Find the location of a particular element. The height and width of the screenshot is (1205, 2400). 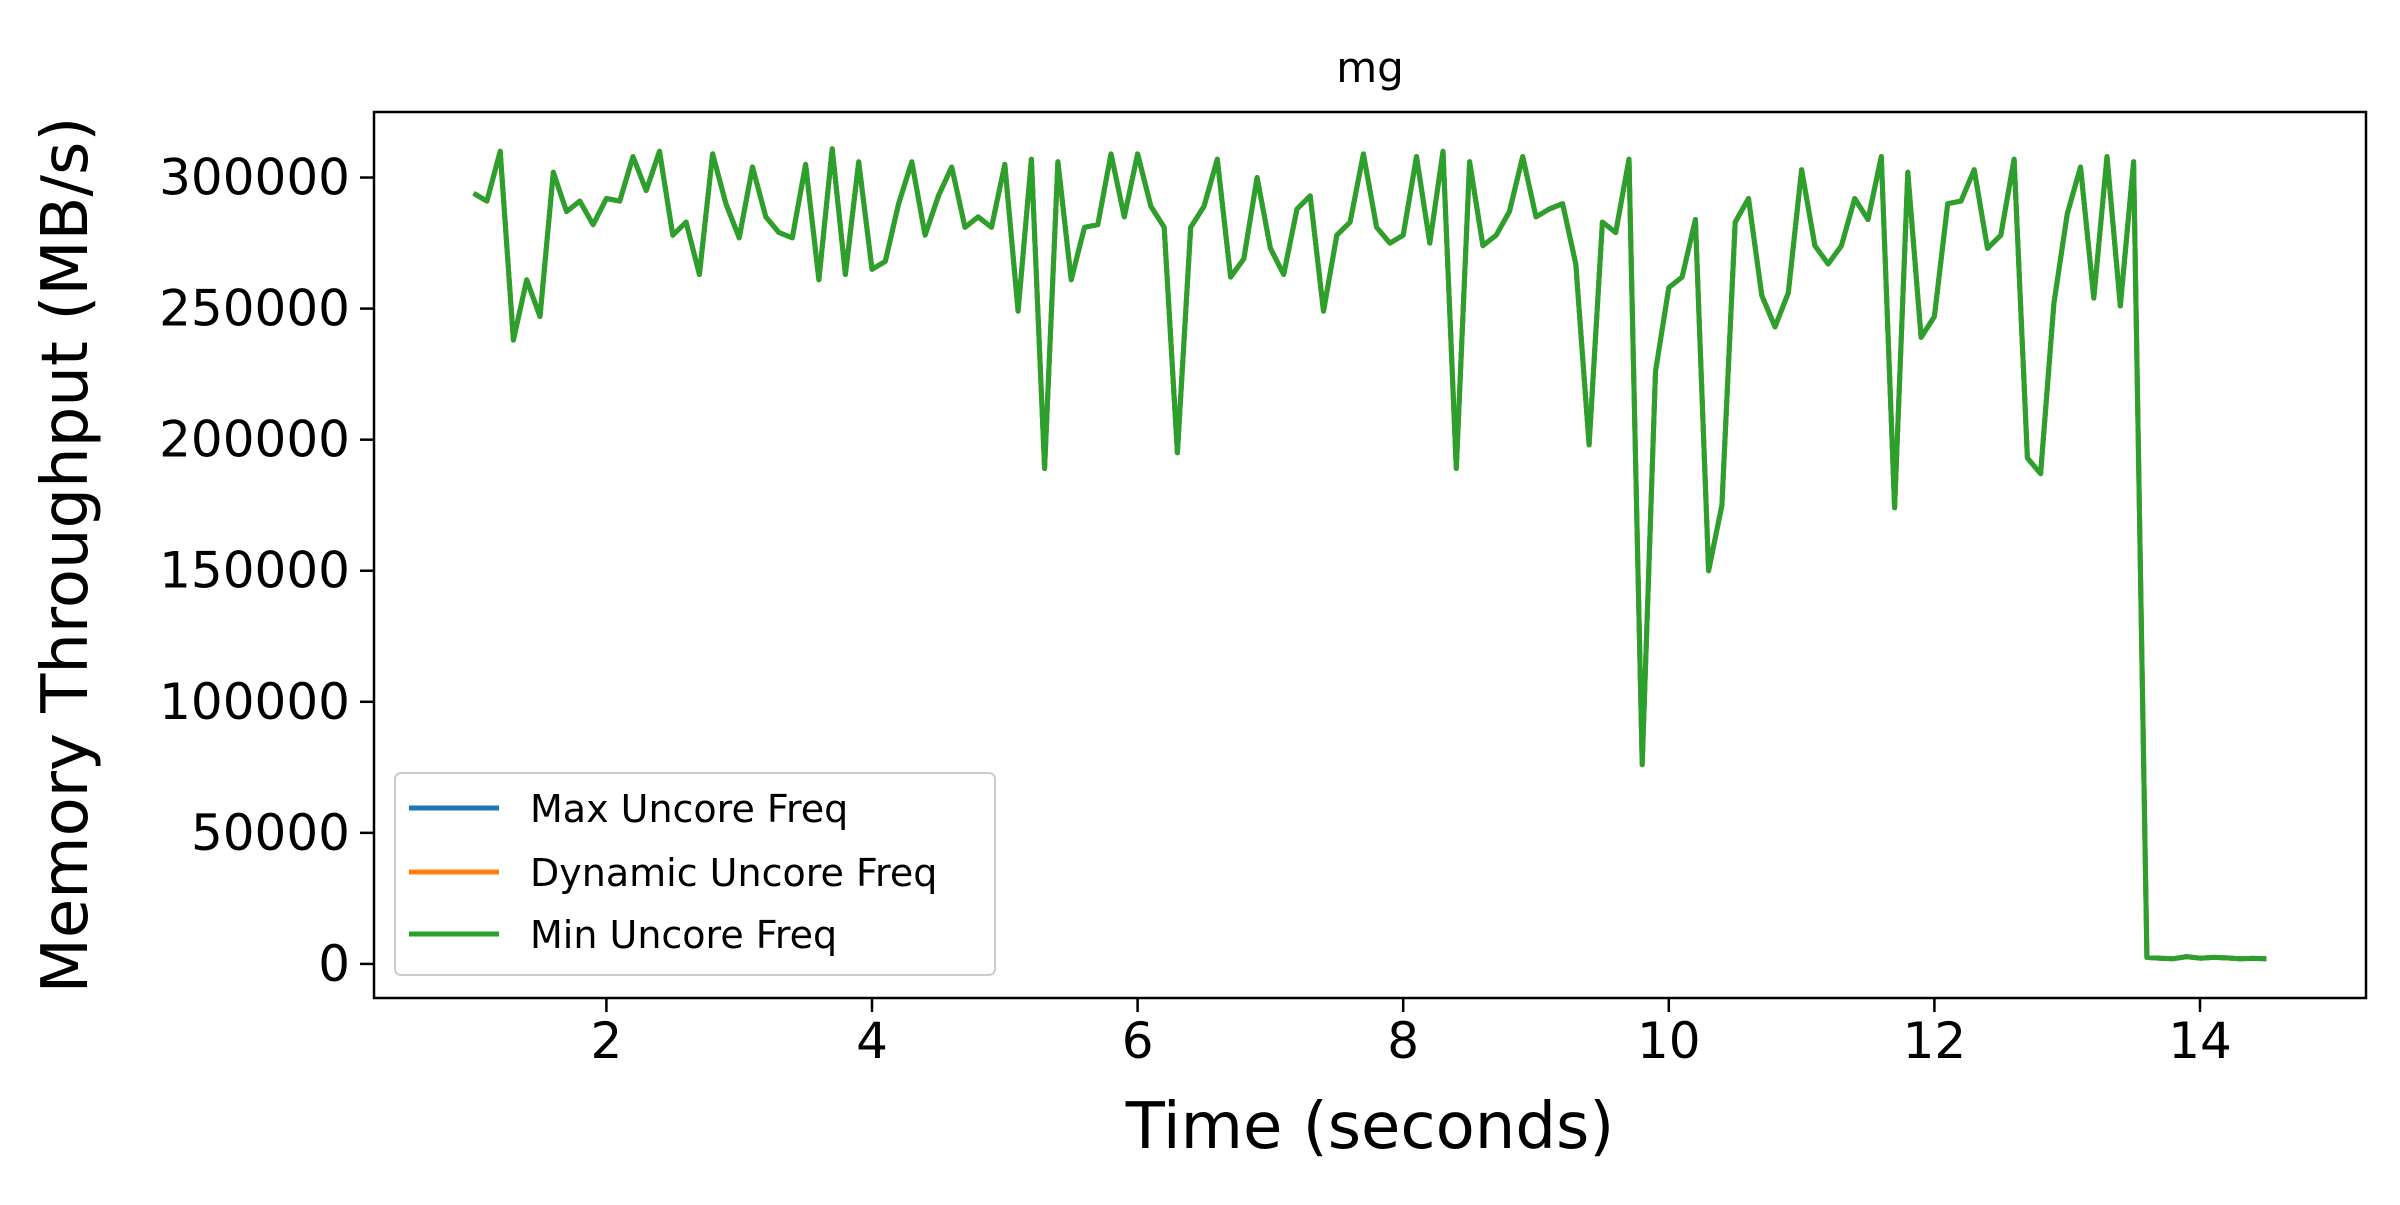

x-axis-ticks: 2 4 6 8 10 12 14 is located at coordinates (1411, 1034).